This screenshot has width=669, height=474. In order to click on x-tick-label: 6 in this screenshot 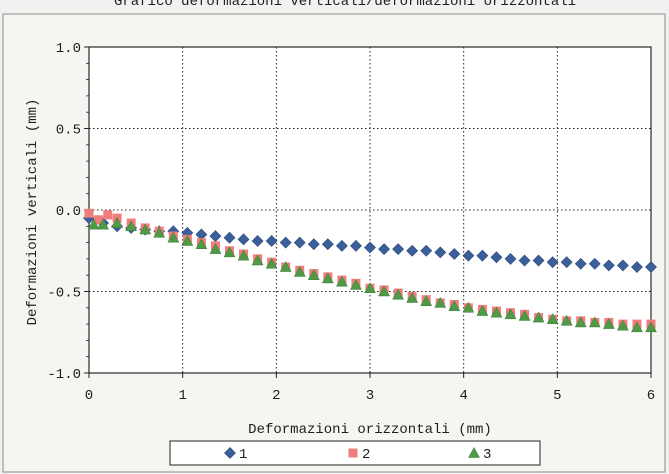, I will do `click(651, 396)`.